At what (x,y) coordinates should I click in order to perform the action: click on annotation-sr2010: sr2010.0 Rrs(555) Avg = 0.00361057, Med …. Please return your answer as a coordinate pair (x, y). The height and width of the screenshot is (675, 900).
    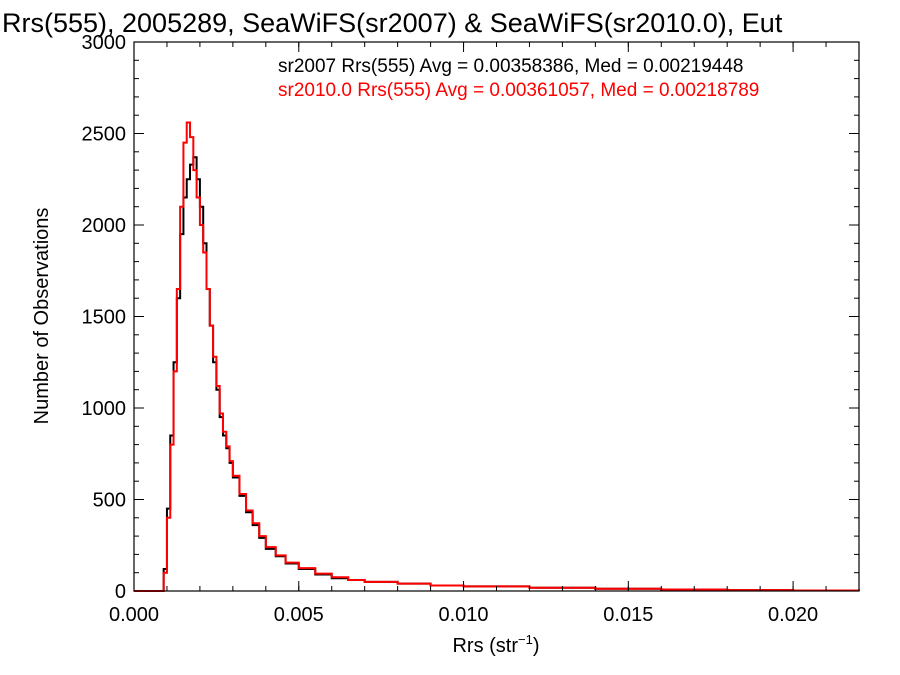
    Looking at the image, I should click on (518, 90).